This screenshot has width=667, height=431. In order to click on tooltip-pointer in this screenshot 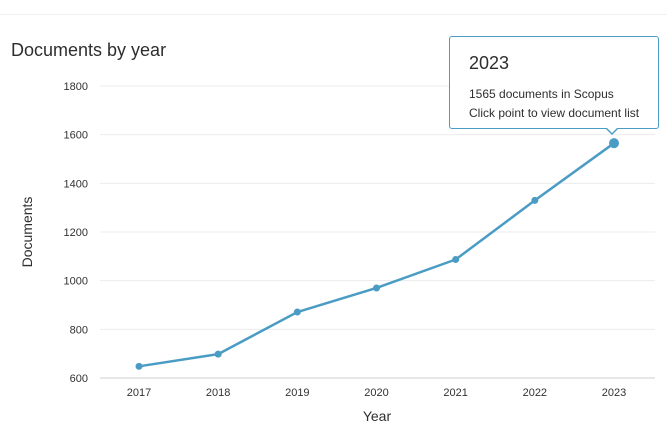, I will do `click(612, 131)`.